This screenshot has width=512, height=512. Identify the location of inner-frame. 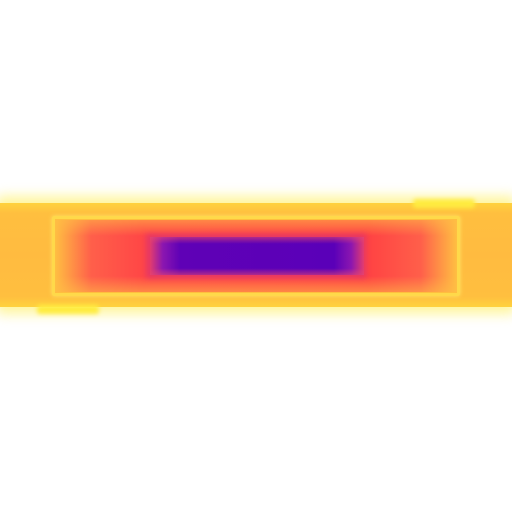
(256, 256).